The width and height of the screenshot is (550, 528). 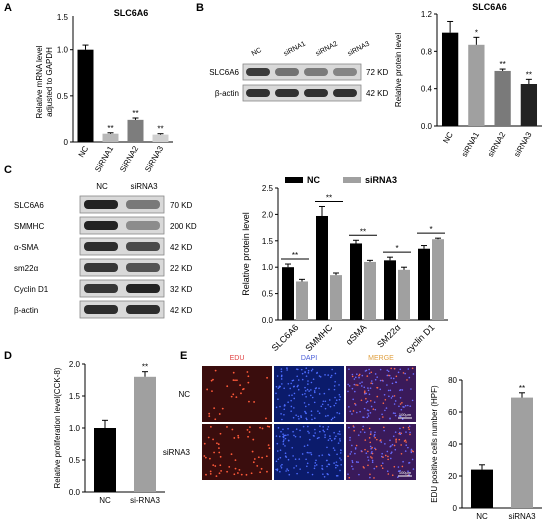 What do you see at coordinates (489, 7) in the screenshot?
I see `b-title: SLC6A6` at bounding box center [489, 7].